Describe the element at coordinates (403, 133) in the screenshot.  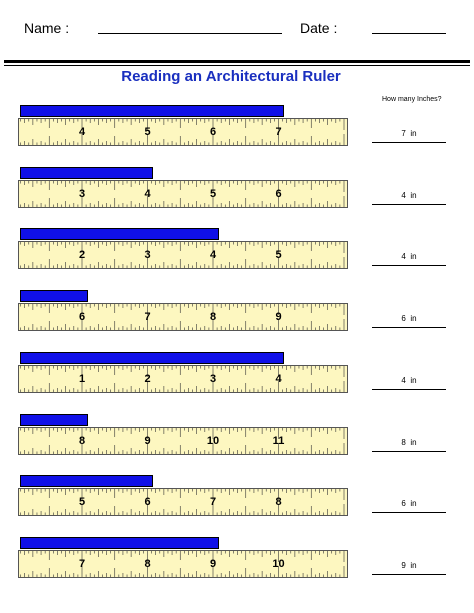
I see `answer-value: 7` at that location.